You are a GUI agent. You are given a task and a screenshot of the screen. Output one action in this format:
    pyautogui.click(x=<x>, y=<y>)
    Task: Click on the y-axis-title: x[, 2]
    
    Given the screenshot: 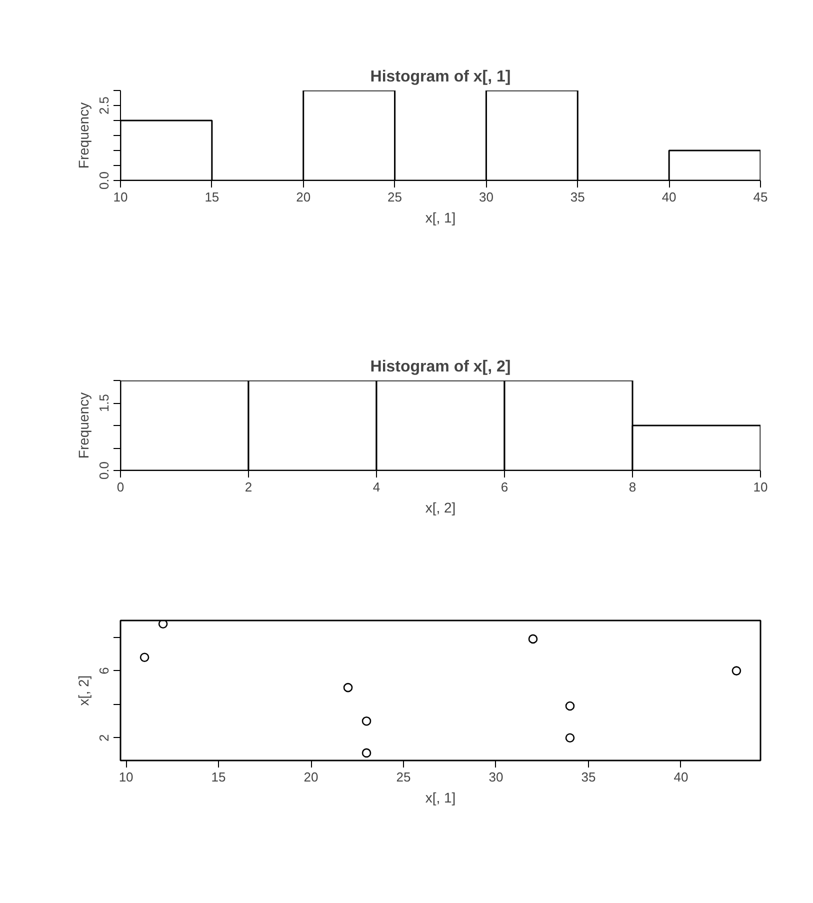 What is the action you would take?
    pyautogui.click(x=84, y=690)
    